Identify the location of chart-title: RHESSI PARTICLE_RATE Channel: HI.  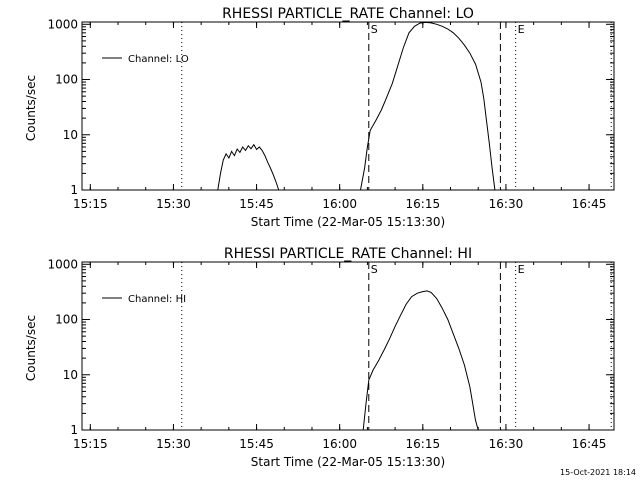
(348, 254).